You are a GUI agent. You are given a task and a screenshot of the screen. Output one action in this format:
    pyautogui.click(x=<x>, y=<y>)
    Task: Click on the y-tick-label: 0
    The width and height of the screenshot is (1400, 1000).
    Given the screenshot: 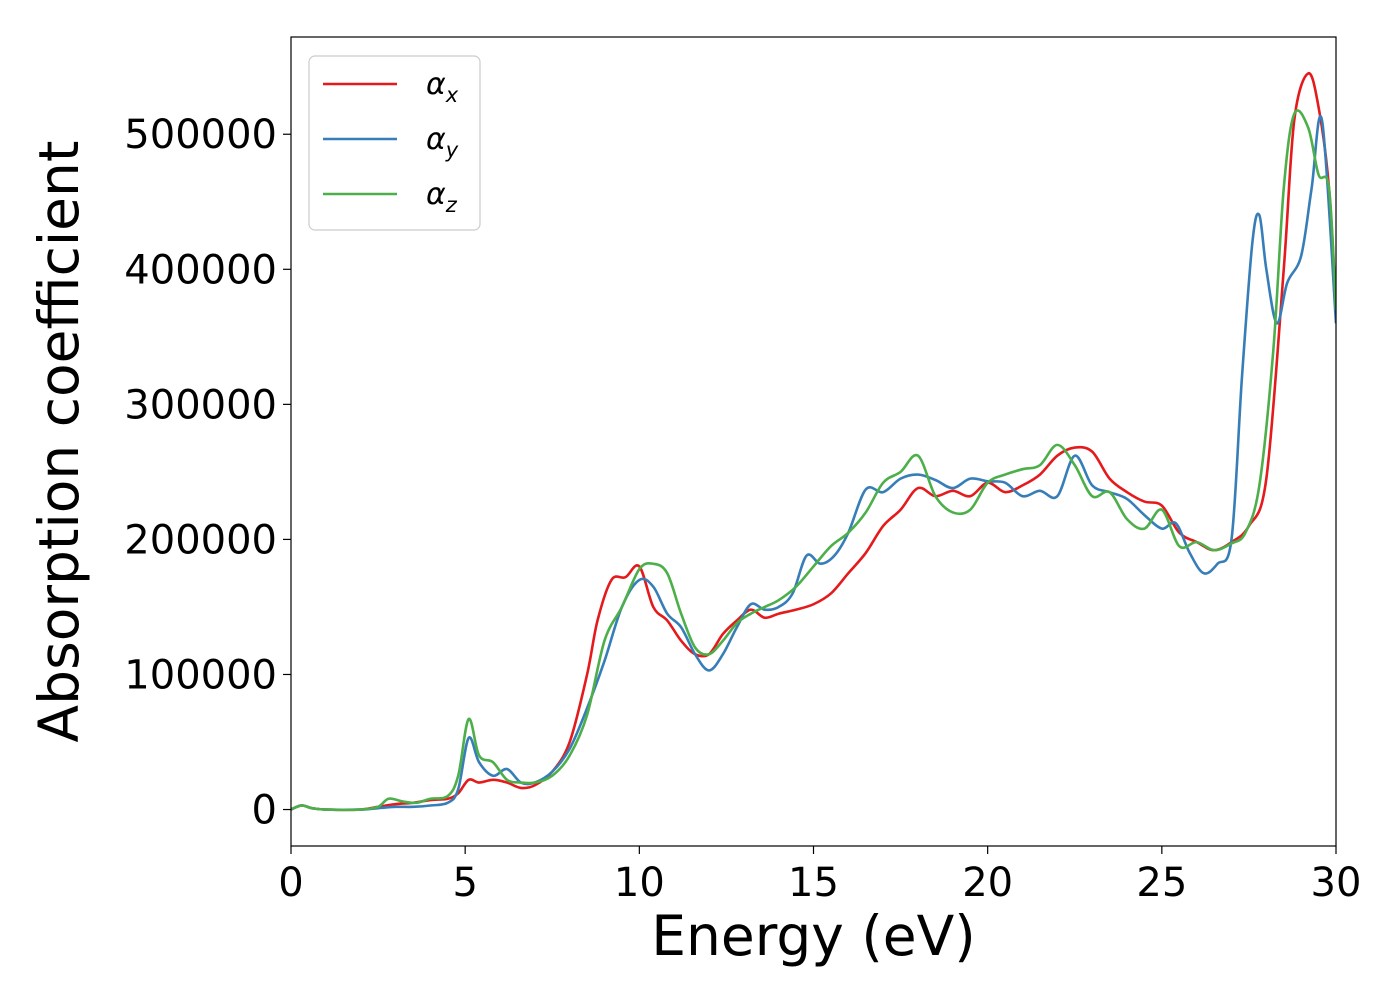 What is the action you would take?
    pyautogui.click(x=264, y=811)
    